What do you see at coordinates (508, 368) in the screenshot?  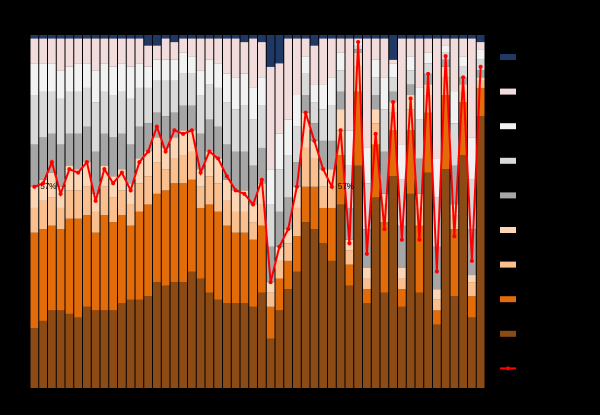 I see `legend-swatch` at bounding box center [508, 368].